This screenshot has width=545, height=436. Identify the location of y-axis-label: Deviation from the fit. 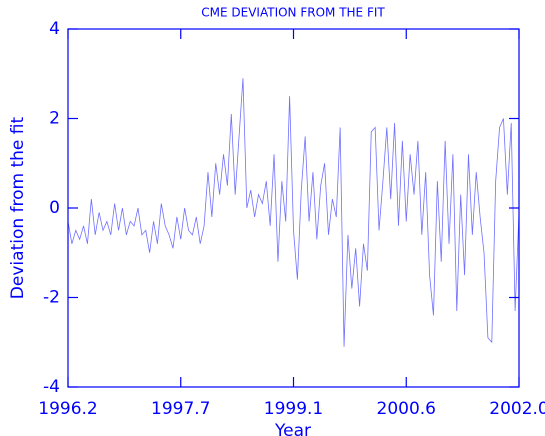
(18, 207).